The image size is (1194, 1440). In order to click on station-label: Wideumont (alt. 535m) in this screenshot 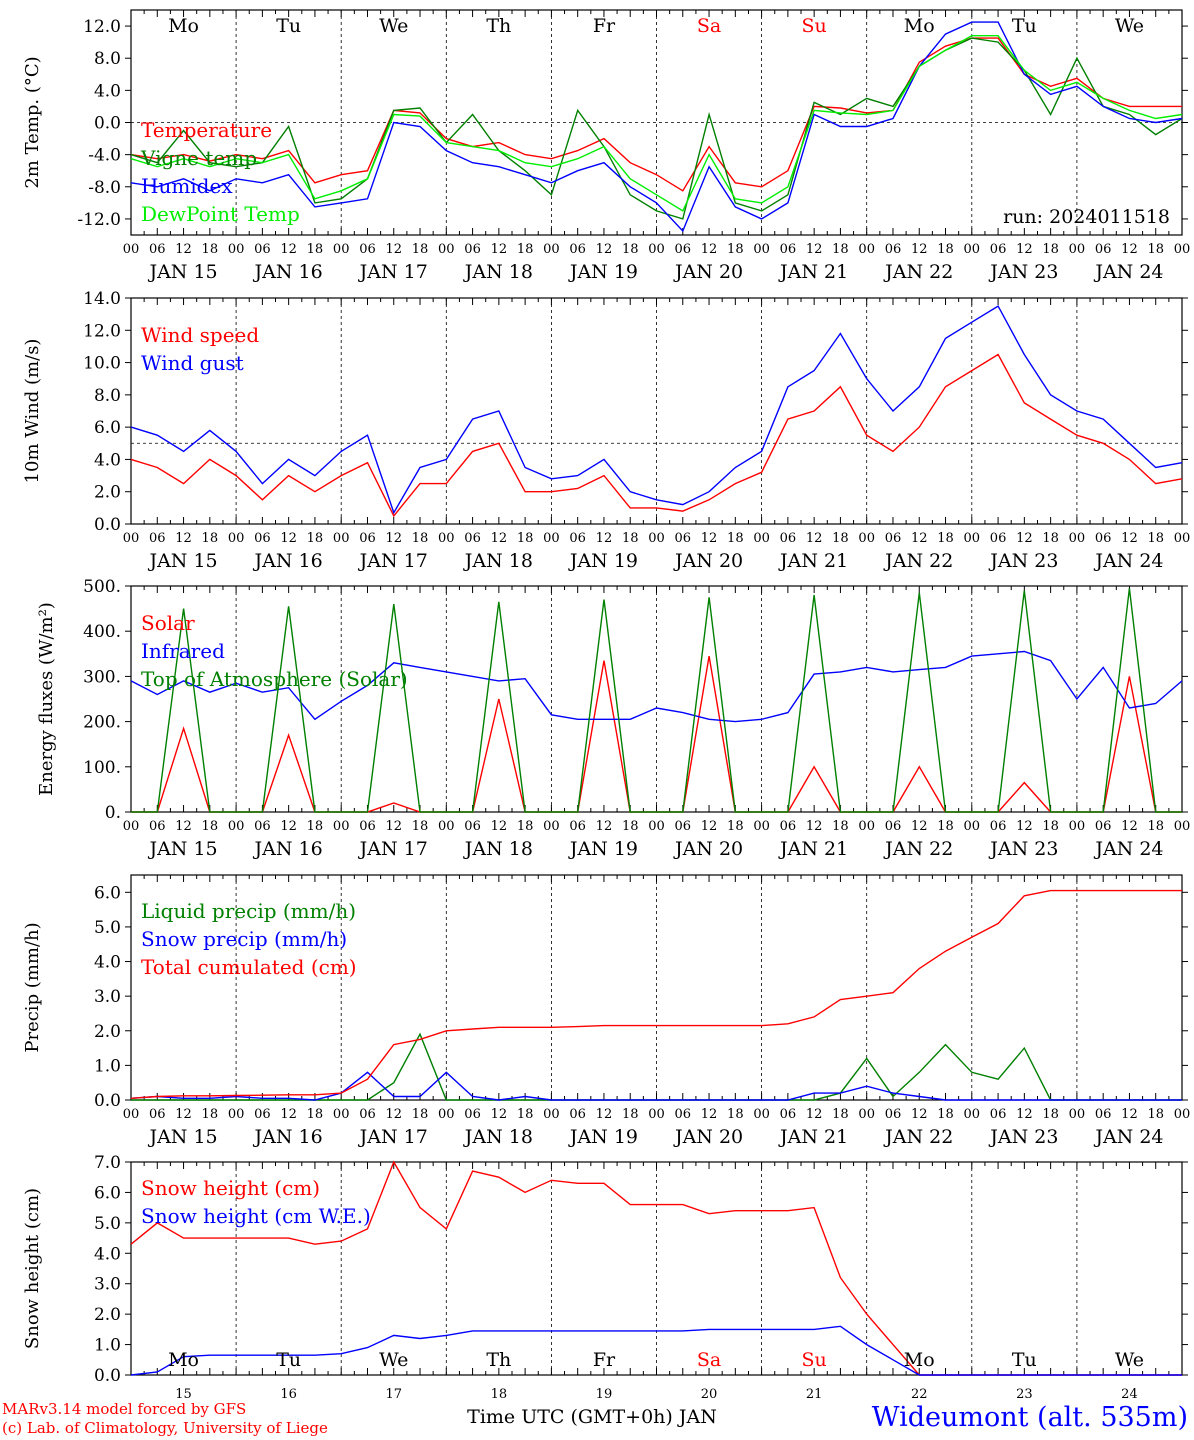, I will do `click(1029, 1417)`.